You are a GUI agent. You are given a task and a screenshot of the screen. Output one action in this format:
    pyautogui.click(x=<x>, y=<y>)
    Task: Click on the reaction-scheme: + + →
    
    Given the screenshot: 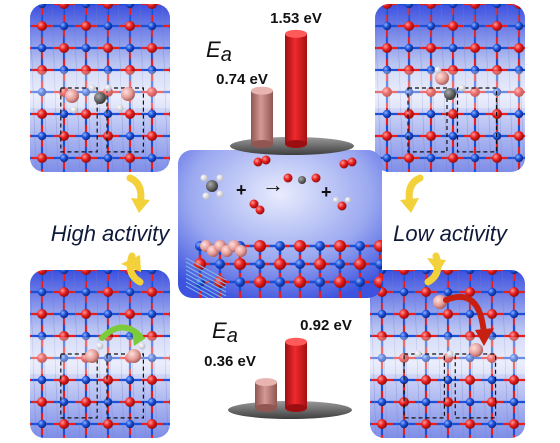 What is the action you would take?
    pyautogui.click(x=284, y=187)
    